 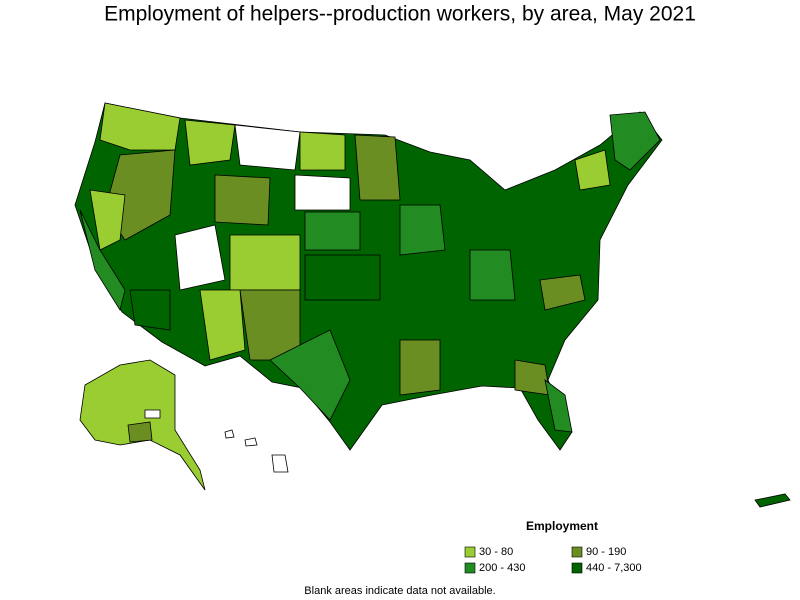 What do you see at coordinates (502, 568) in the screenshot?
I see `legend-label: 200 - 430` at bounding box center [502, 568].